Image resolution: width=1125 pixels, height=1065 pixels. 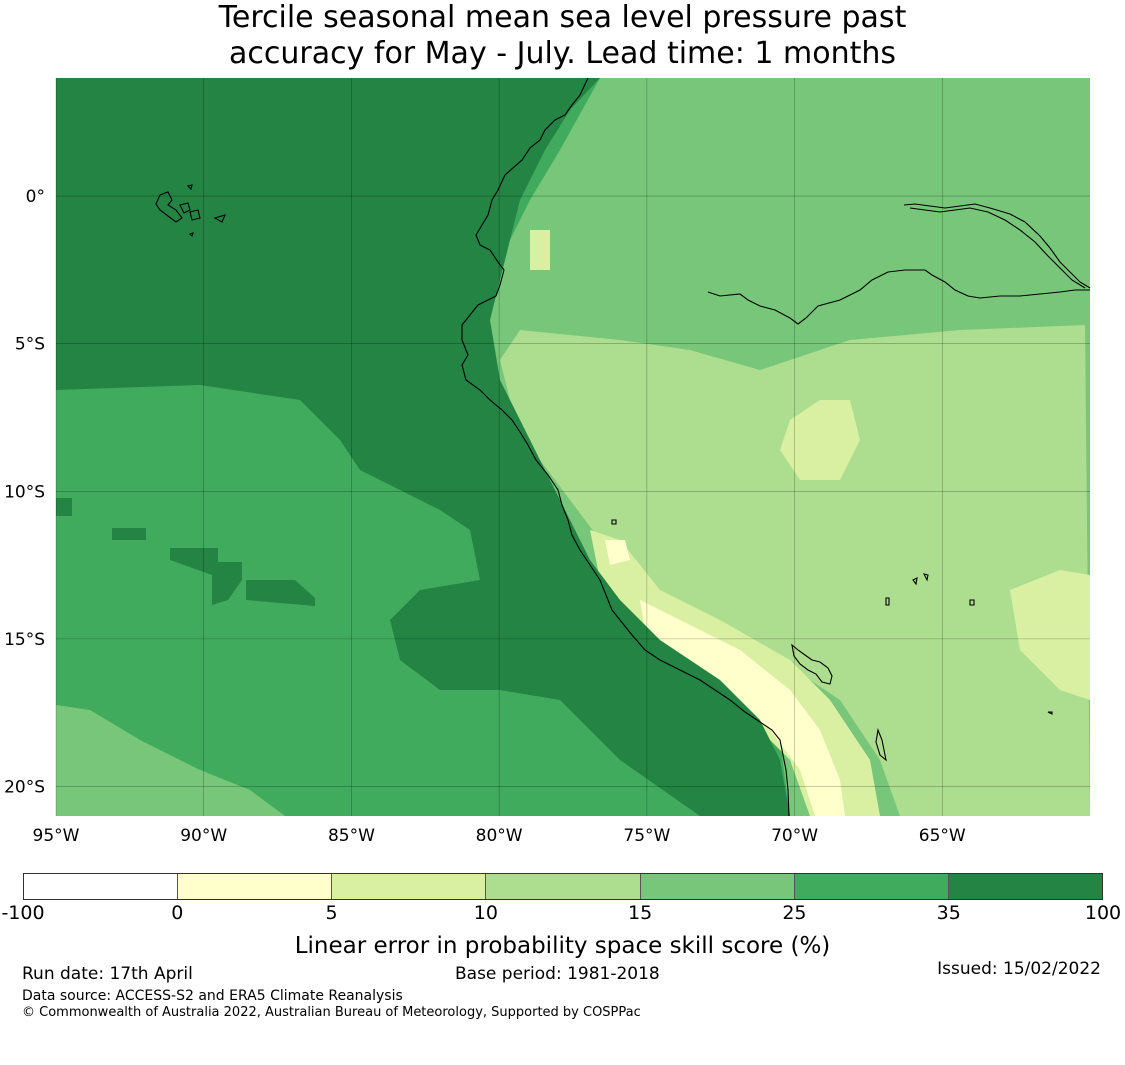 I want to click on longitude-tick-label: 90°W, so click(x=203, y=836).